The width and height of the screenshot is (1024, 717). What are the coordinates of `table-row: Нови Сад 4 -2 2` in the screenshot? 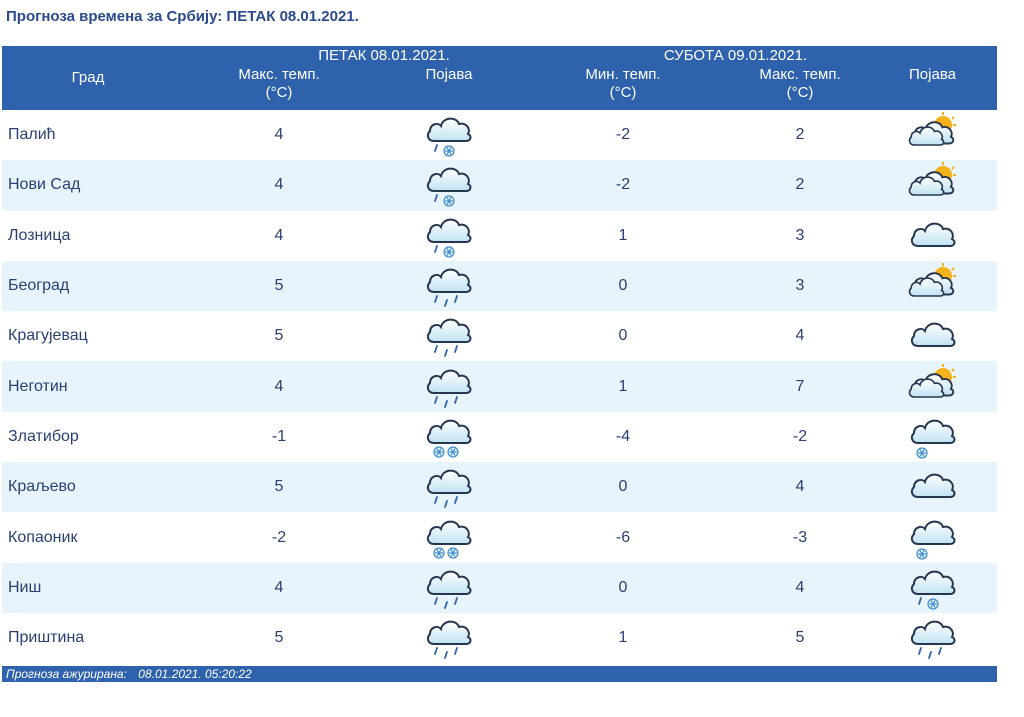 It's located at (499, 185).